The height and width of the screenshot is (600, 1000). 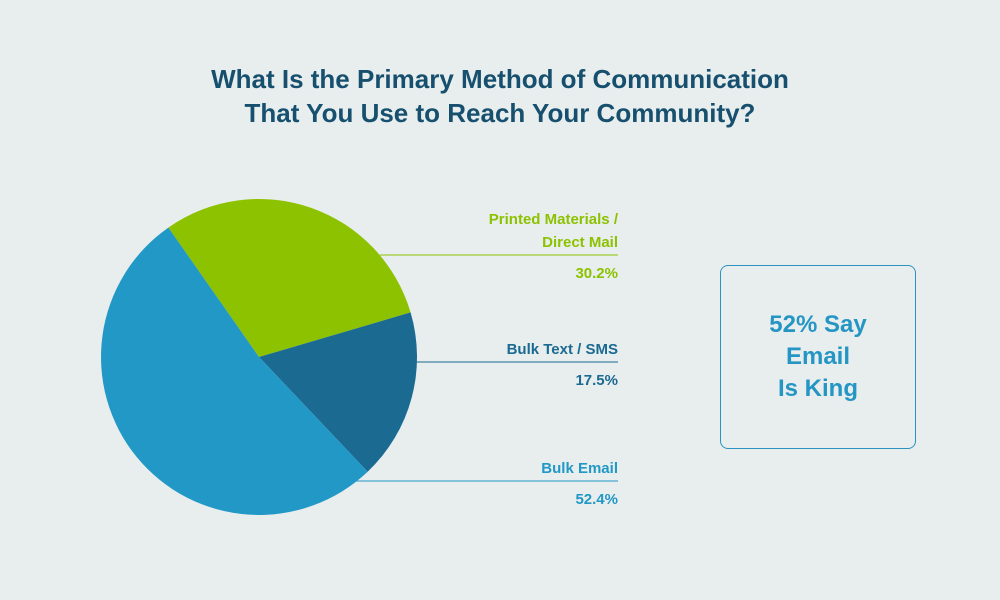 I want to click on callout-line-1: 52% Say, so click(x=818, y=324).